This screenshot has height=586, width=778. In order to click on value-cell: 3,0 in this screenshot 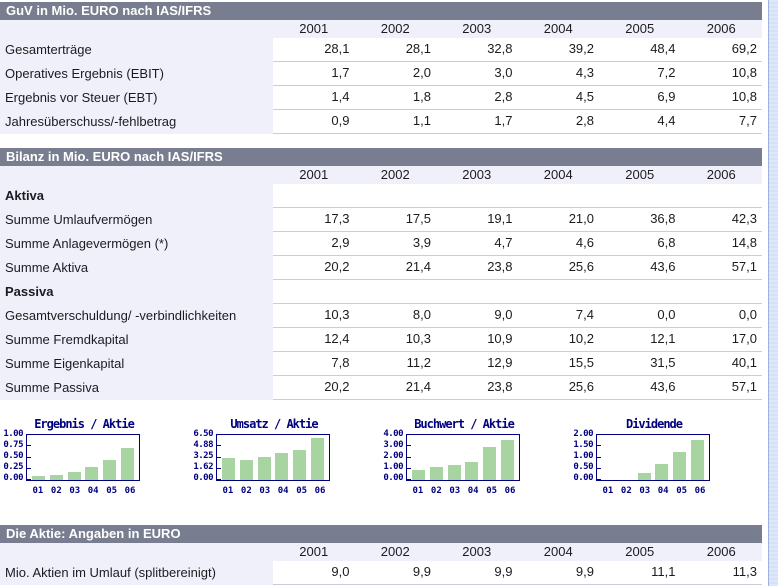, I will do `click(503, 72)`.